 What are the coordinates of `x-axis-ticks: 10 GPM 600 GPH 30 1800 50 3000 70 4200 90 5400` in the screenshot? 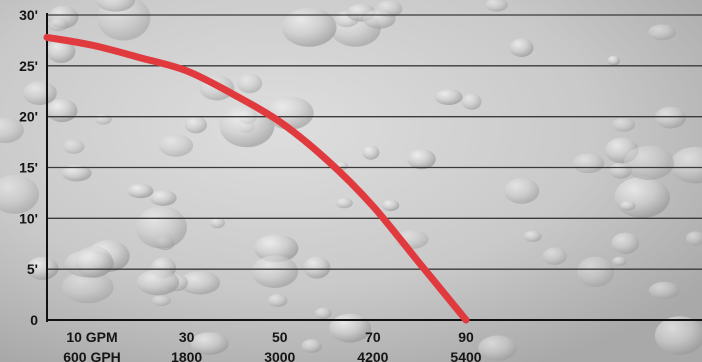 It's located at (272, 345).